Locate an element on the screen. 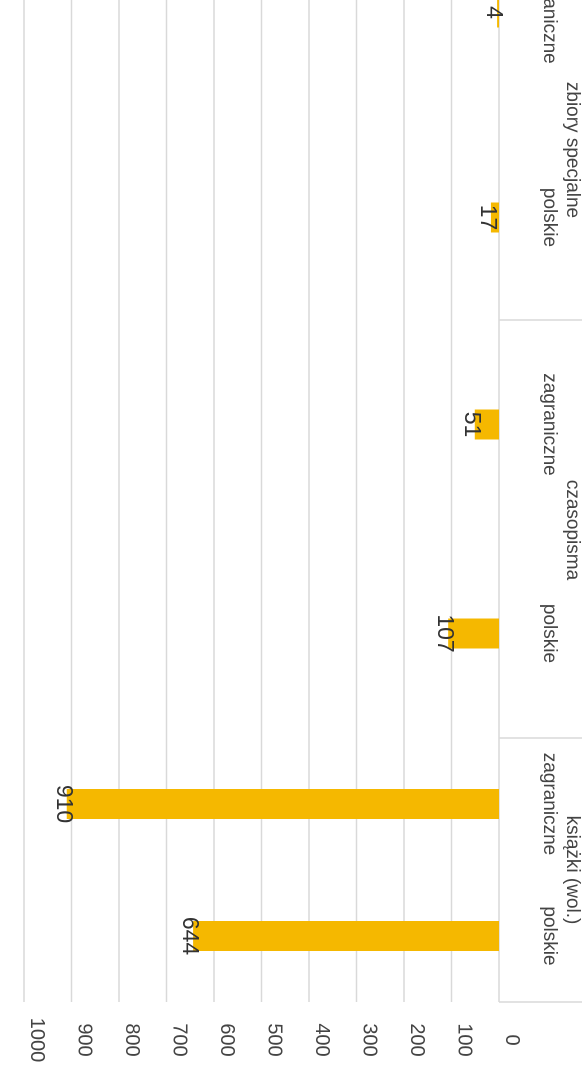 Image resolution: width=582 pixels, height=1076 pixels. group-label: książki (wol.) is located at coordinates (572, 870).